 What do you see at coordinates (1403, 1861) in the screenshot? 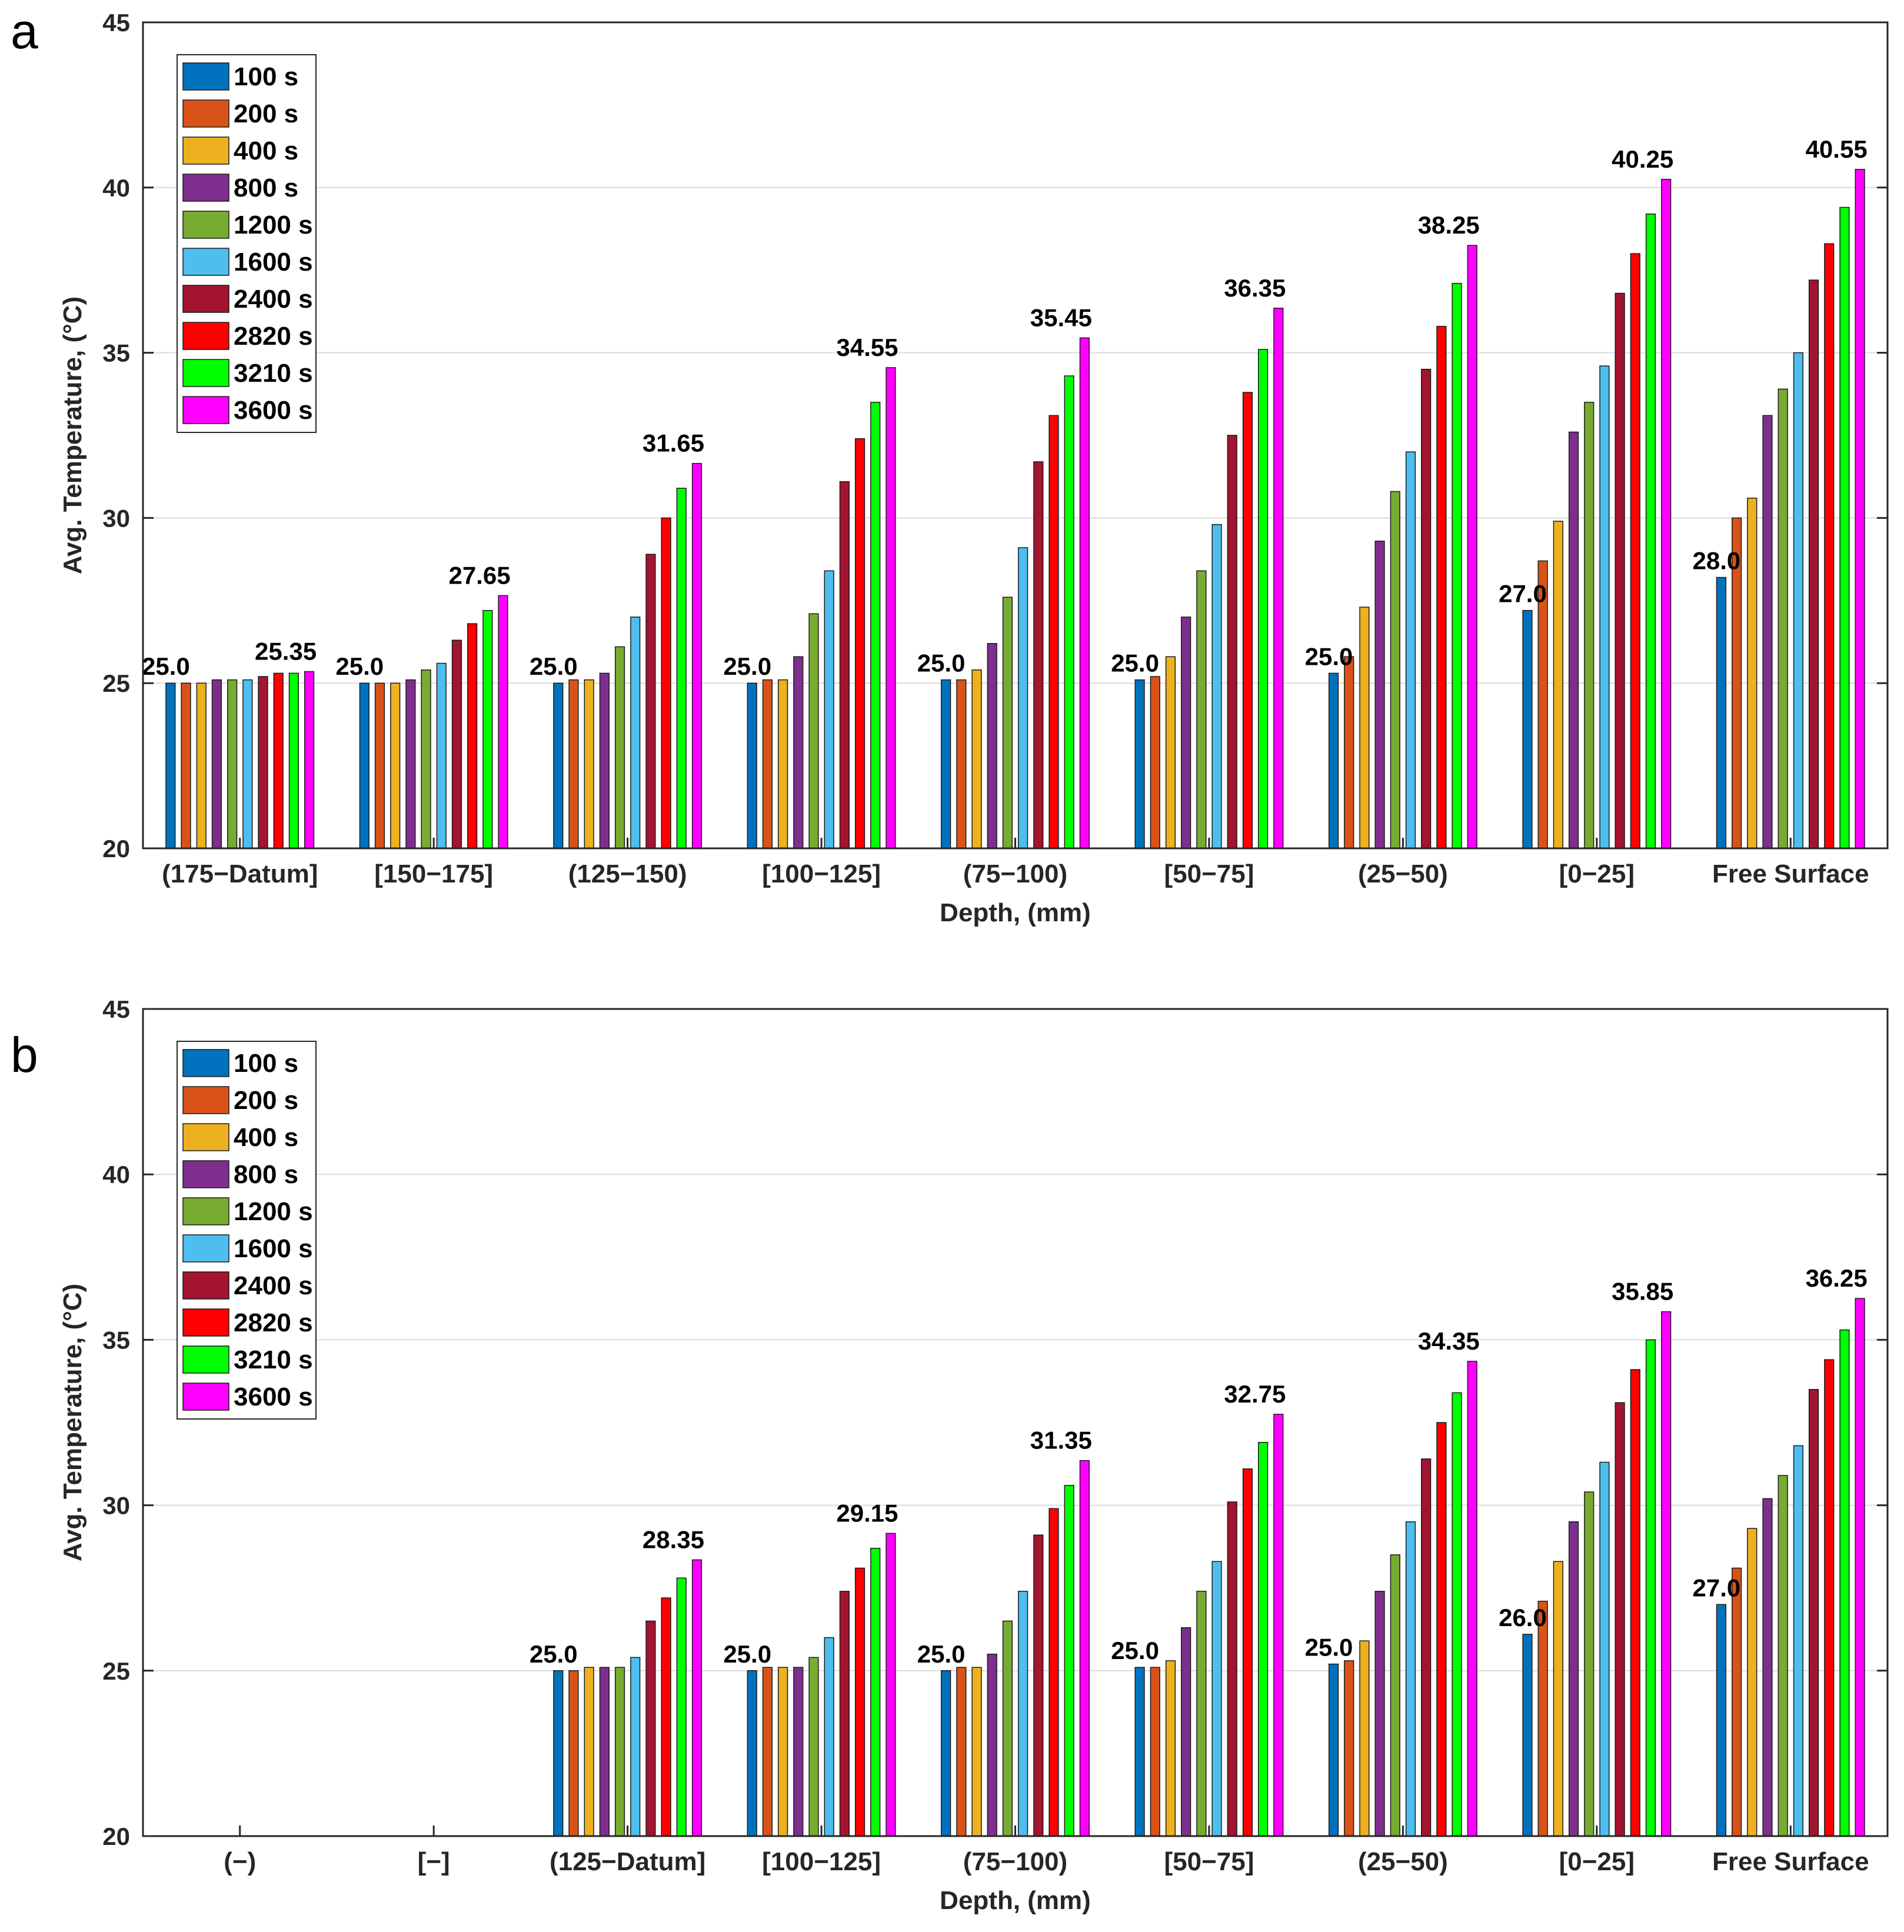
I see `x-tick-label: (25−50)` at bounding box center [1403, 1861].